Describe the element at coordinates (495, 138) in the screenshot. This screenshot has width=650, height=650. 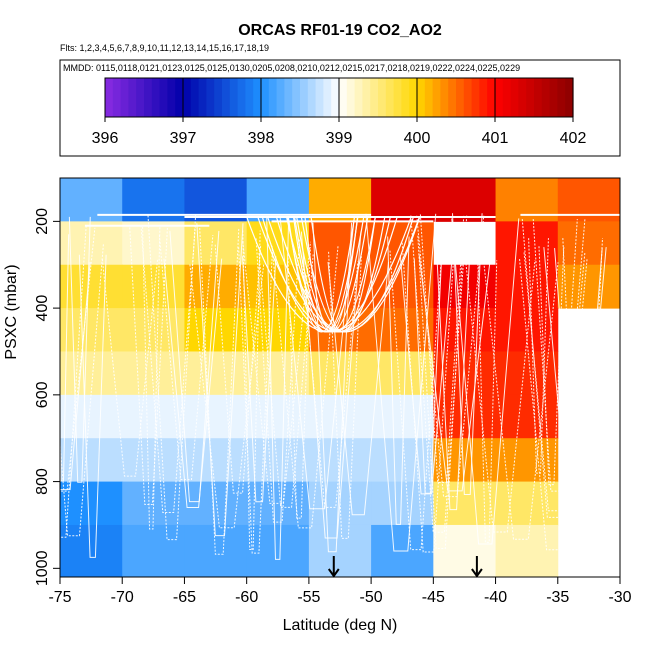
I see `colorbar-tick-label: 401` at that location.